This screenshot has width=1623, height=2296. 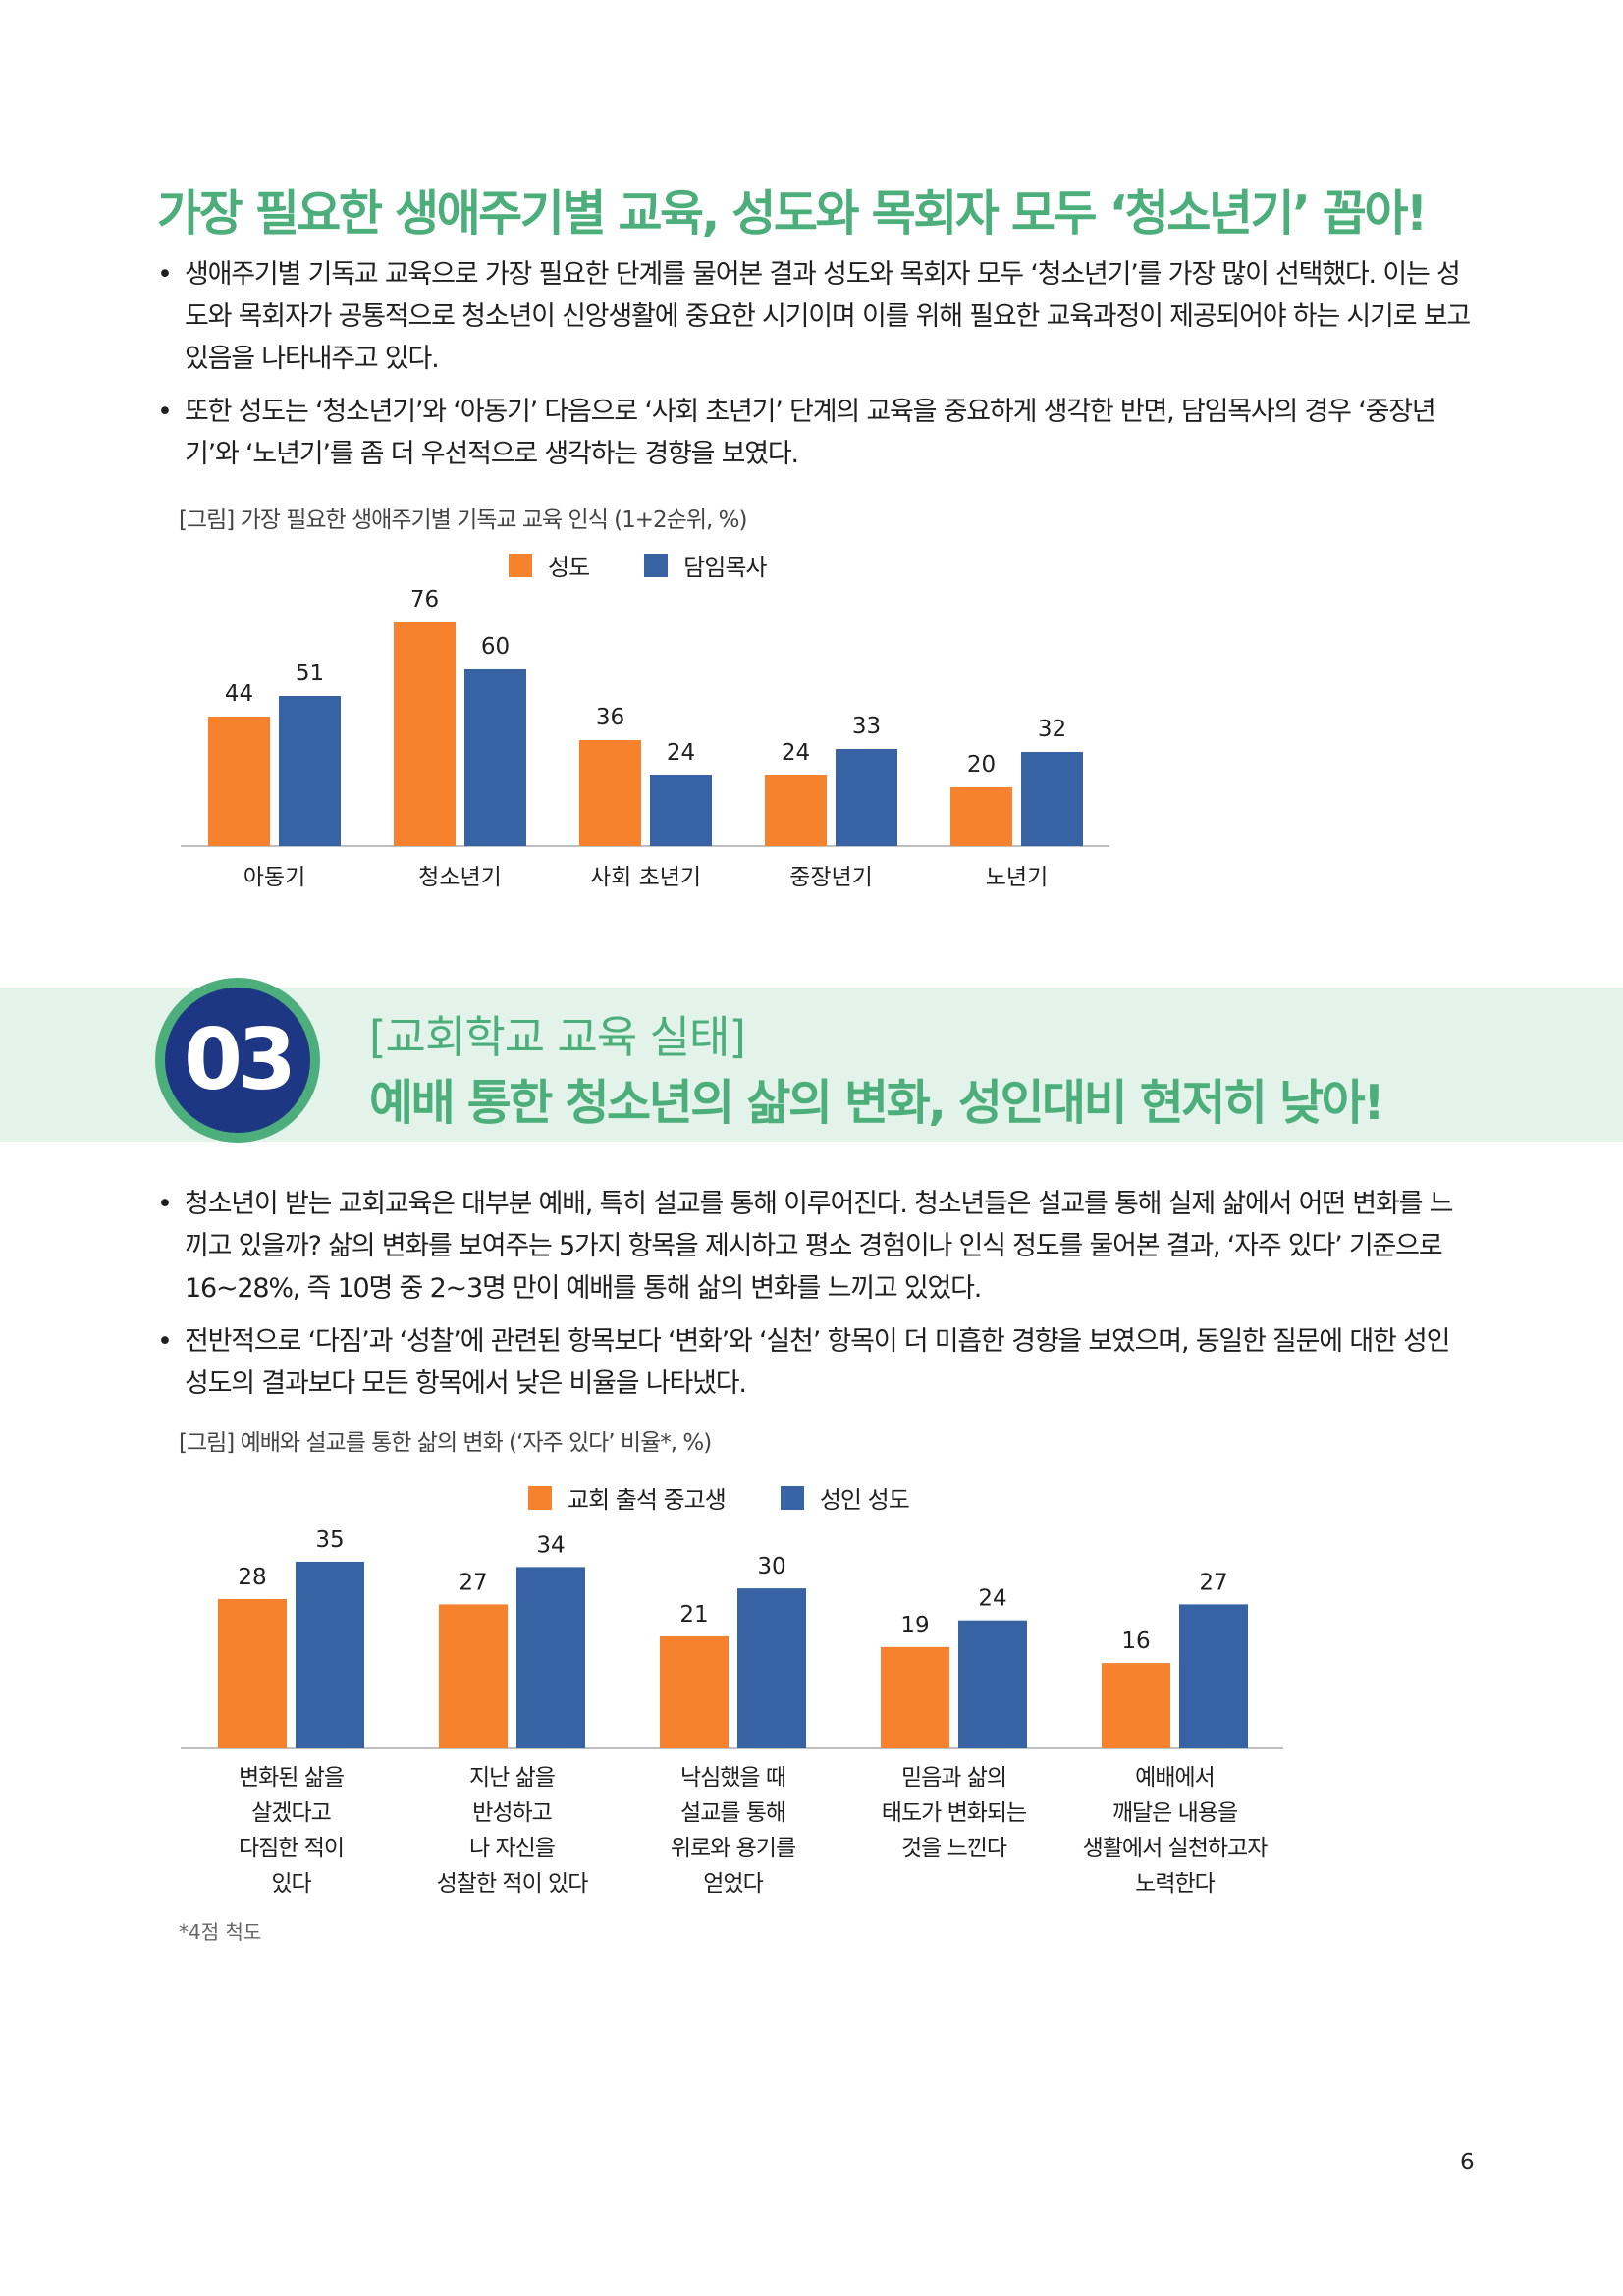 What do you see at coordinates (866, 727) in the screenshot?
I see `chart1-data-label: 33` at bounding box center [866, 727].